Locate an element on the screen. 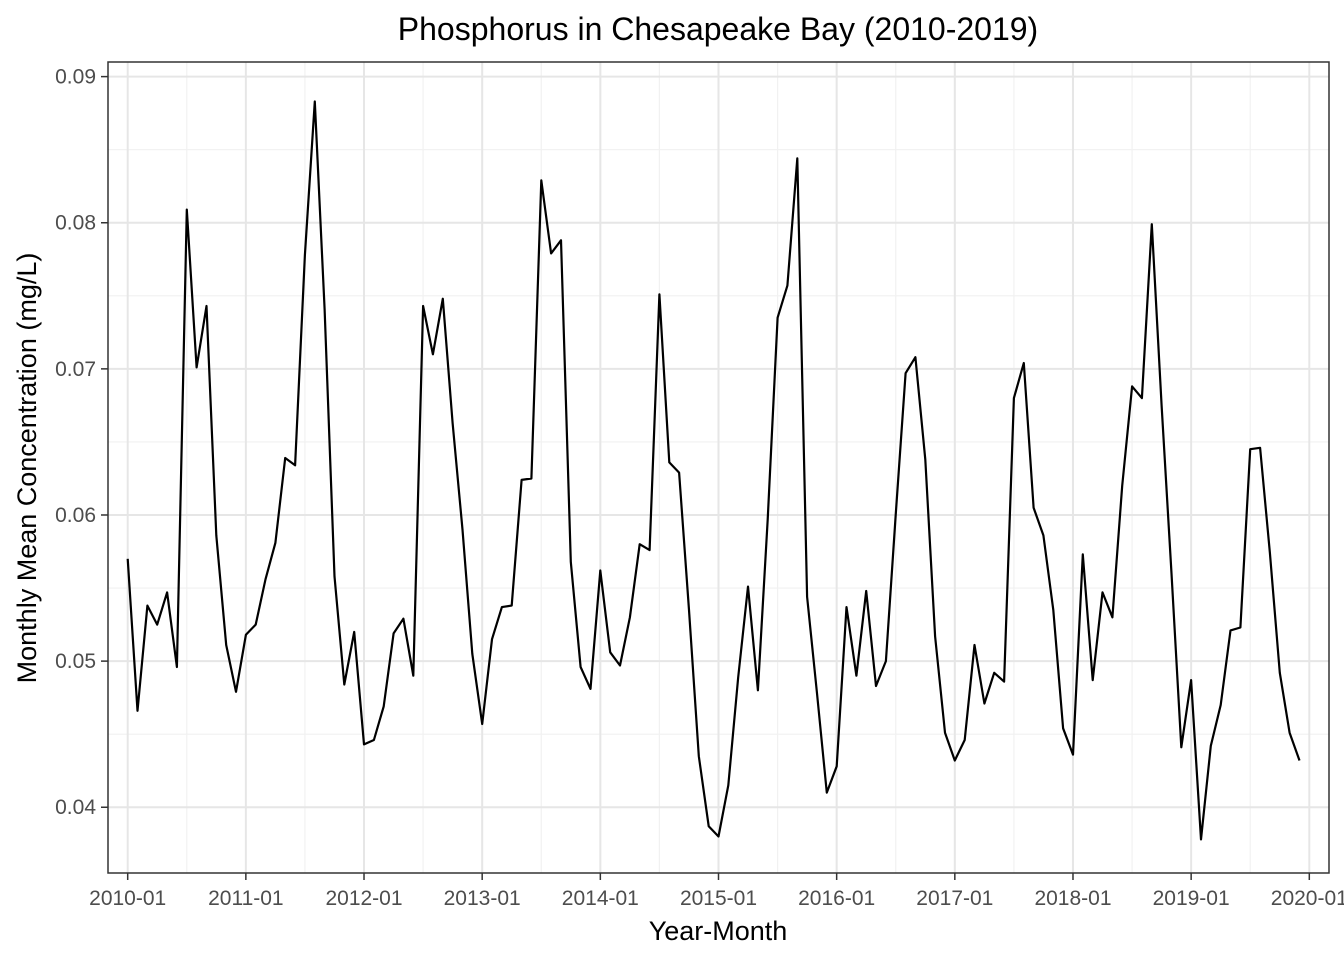 This screenshot has height=960, width=1344. y-tick-label: 0.09 is located at coordinates (75, 77).